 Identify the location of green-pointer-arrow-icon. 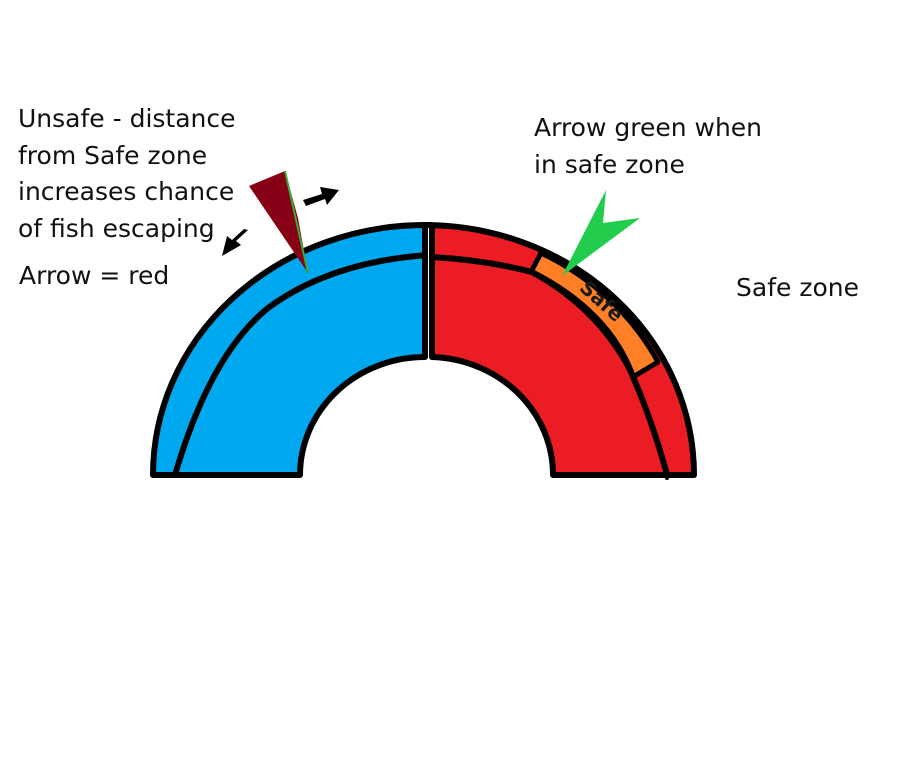
(601, 233).